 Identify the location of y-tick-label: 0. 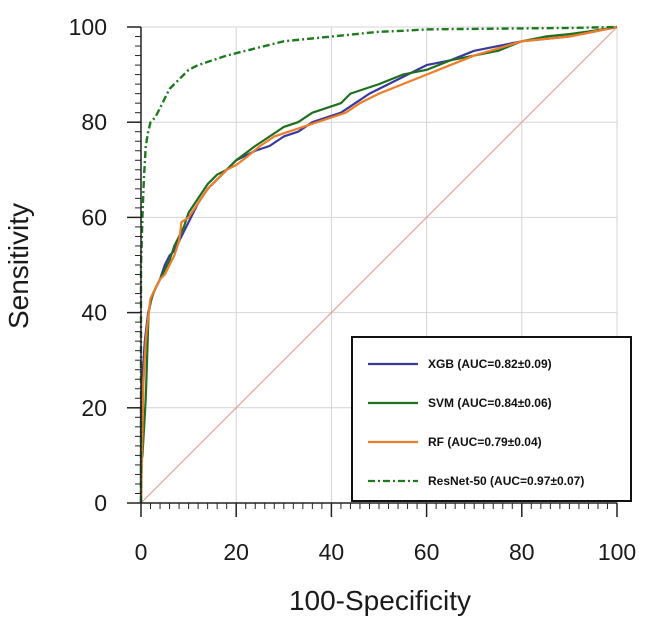
(100, 503).